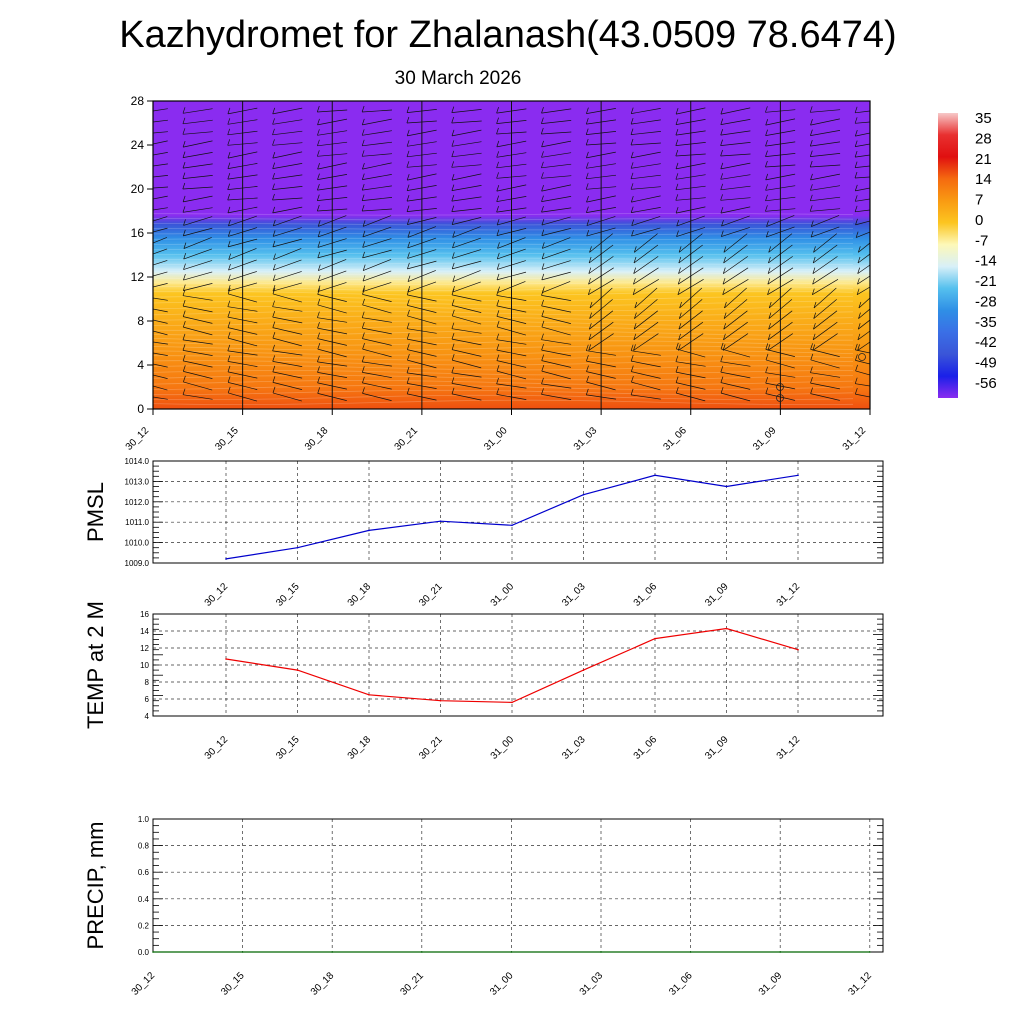 Image resolution: width=1024 pixels, height=1024 pixels. What do you see at coordinates (765, 439) in the screenshot?
I see `x-tick-label: 31_09` at bounding box center [765, 439].